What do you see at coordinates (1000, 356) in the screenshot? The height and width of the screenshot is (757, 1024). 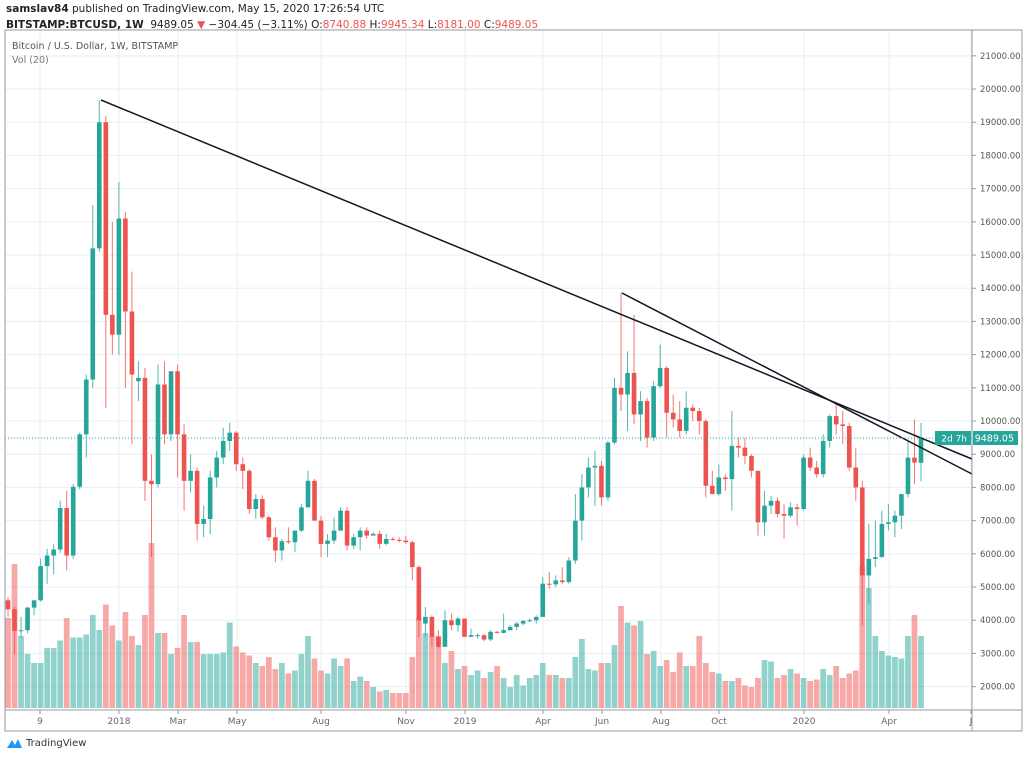 I see `price-tick-label: 12000.00` at bounding box center [1000, 356].